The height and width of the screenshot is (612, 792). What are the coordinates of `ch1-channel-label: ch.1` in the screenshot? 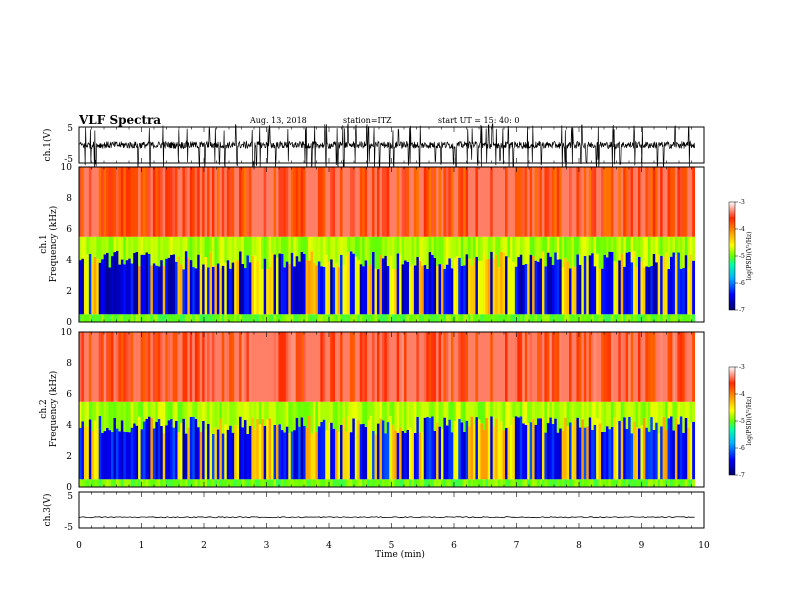 It's located at (44, 243).